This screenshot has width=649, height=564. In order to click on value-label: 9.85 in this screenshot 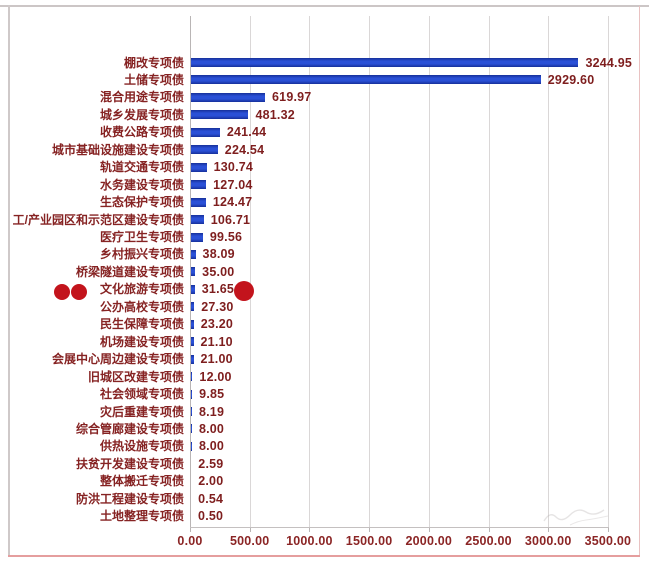, I will do `click(212, 394)`.